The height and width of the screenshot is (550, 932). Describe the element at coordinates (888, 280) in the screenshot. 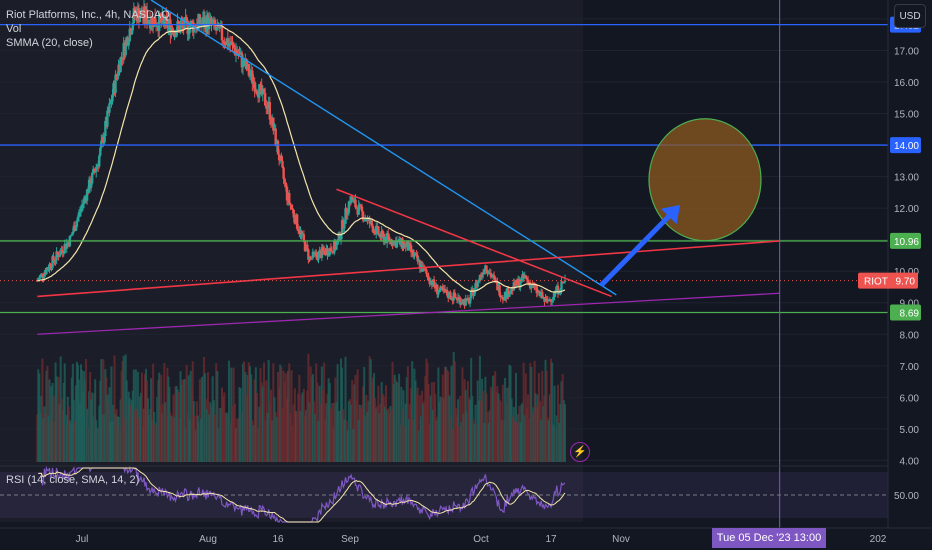

I see `last-price-badge` at that location.